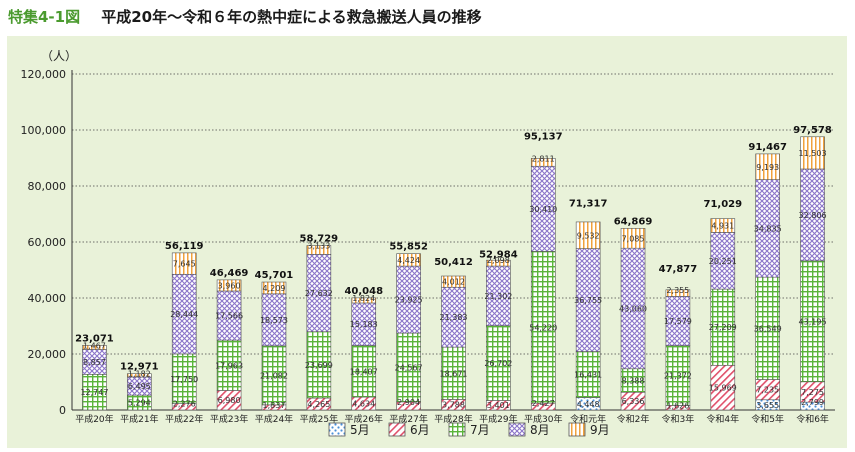 The height and width of the screenshot is (452, 855). I want to click on segment-value-label: 16,431, so click(588, 375).